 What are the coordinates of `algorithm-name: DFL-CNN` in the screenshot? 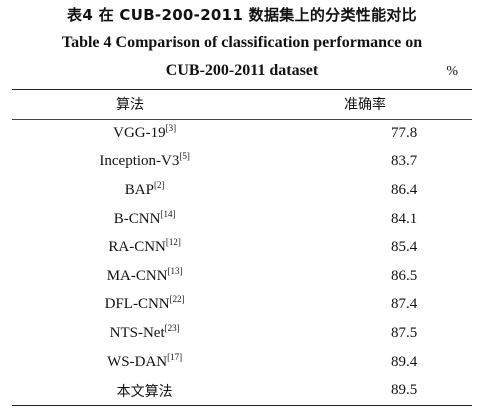 It's located at (137, 304).